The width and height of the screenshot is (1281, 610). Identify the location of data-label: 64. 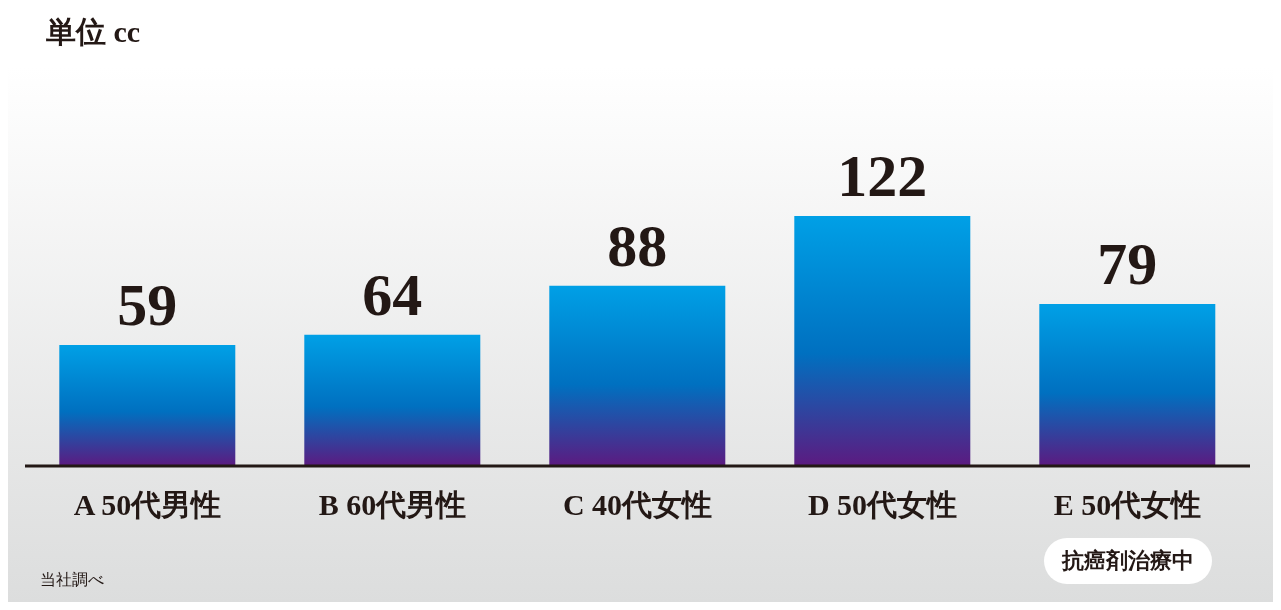
(392, 294).